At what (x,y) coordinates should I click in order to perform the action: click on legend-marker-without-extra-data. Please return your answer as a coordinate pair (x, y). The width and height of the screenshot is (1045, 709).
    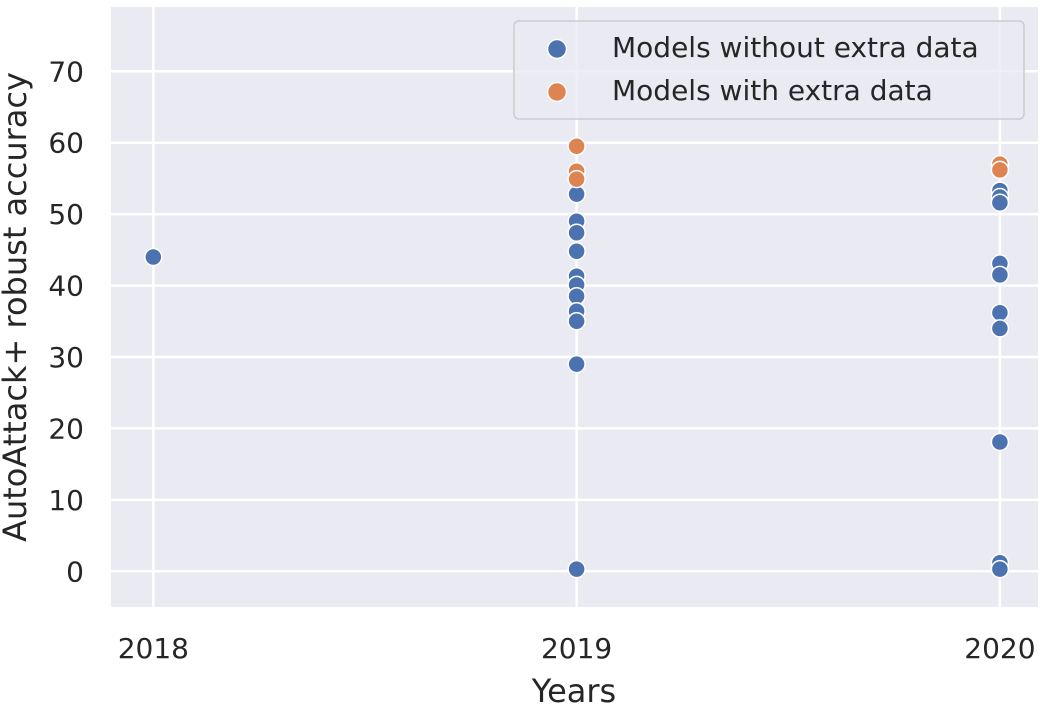
    Looking at the image, I should click on (557, 49).